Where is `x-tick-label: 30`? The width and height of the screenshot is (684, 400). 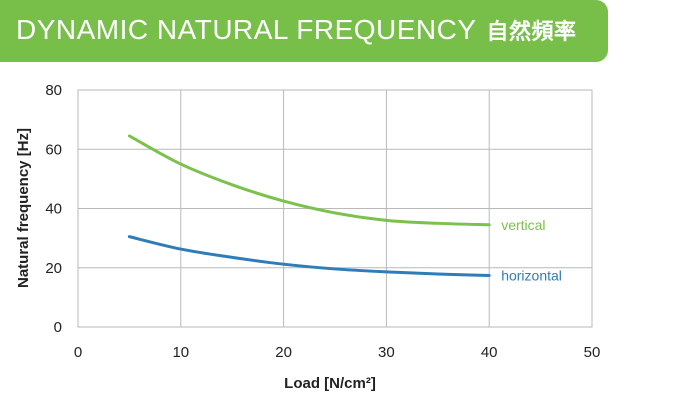 x-tick-label: 30 is located at coordinates (386, 352).